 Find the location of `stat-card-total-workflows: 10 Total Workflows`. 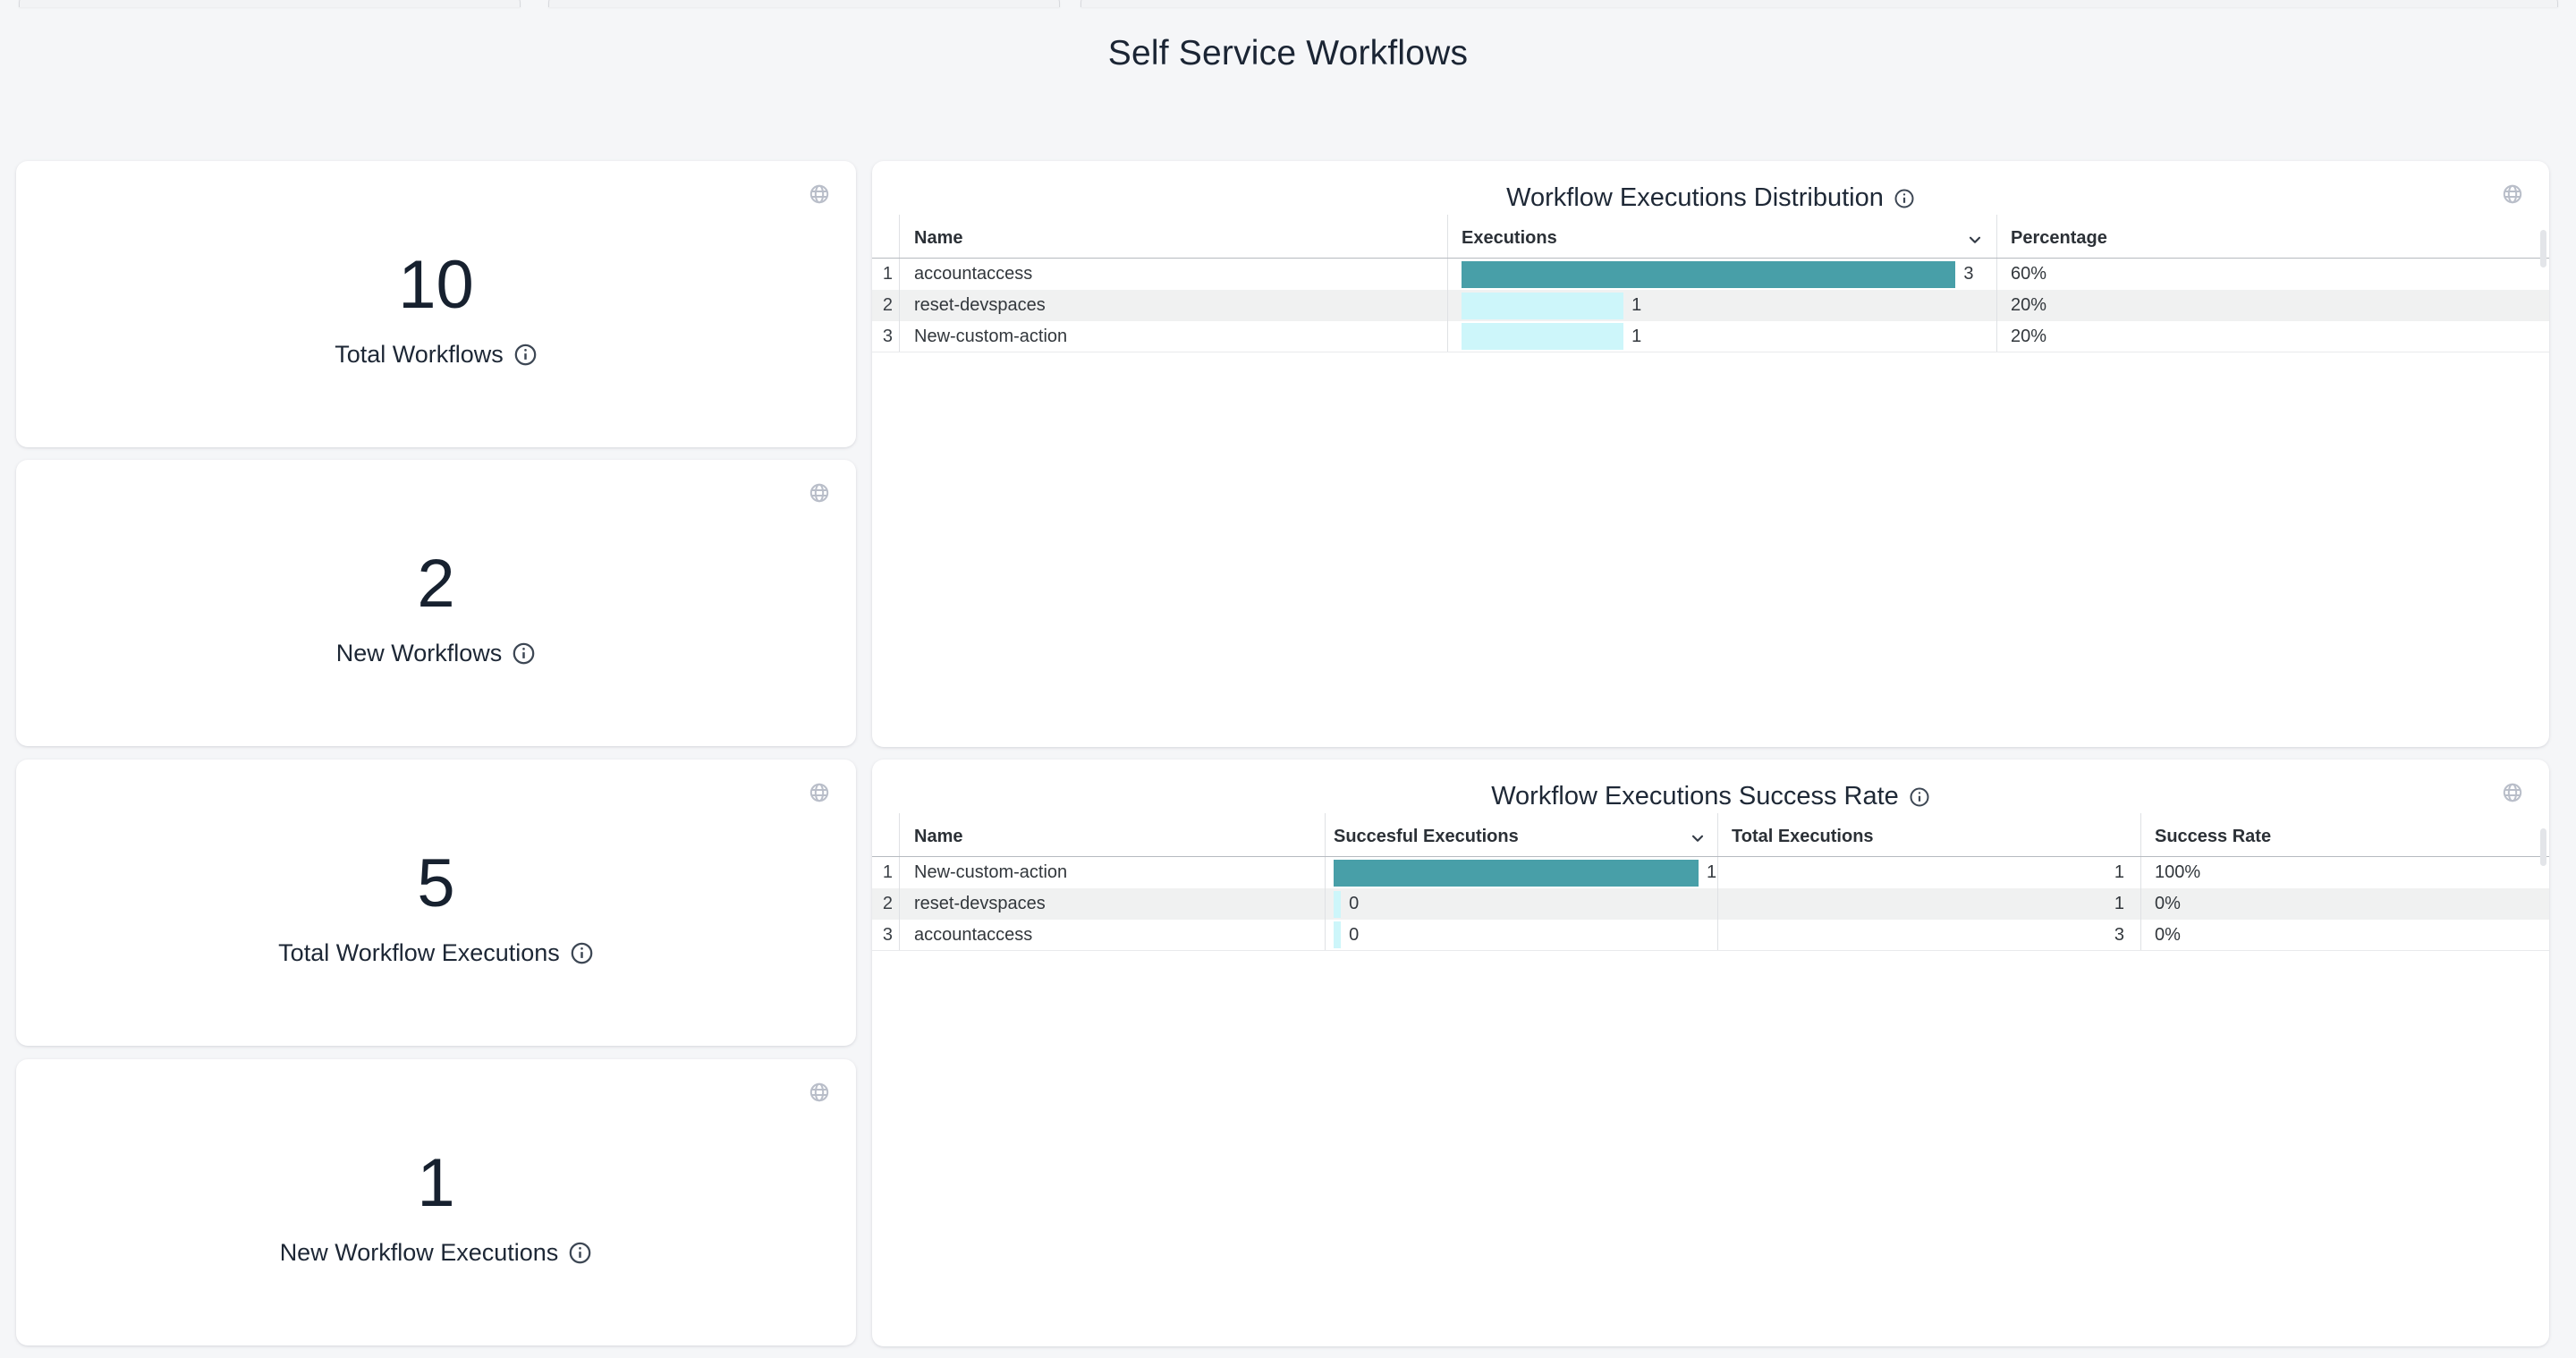

stat-card-total-workflows: 10 Total Workflows is located at coordinates (436, 304).